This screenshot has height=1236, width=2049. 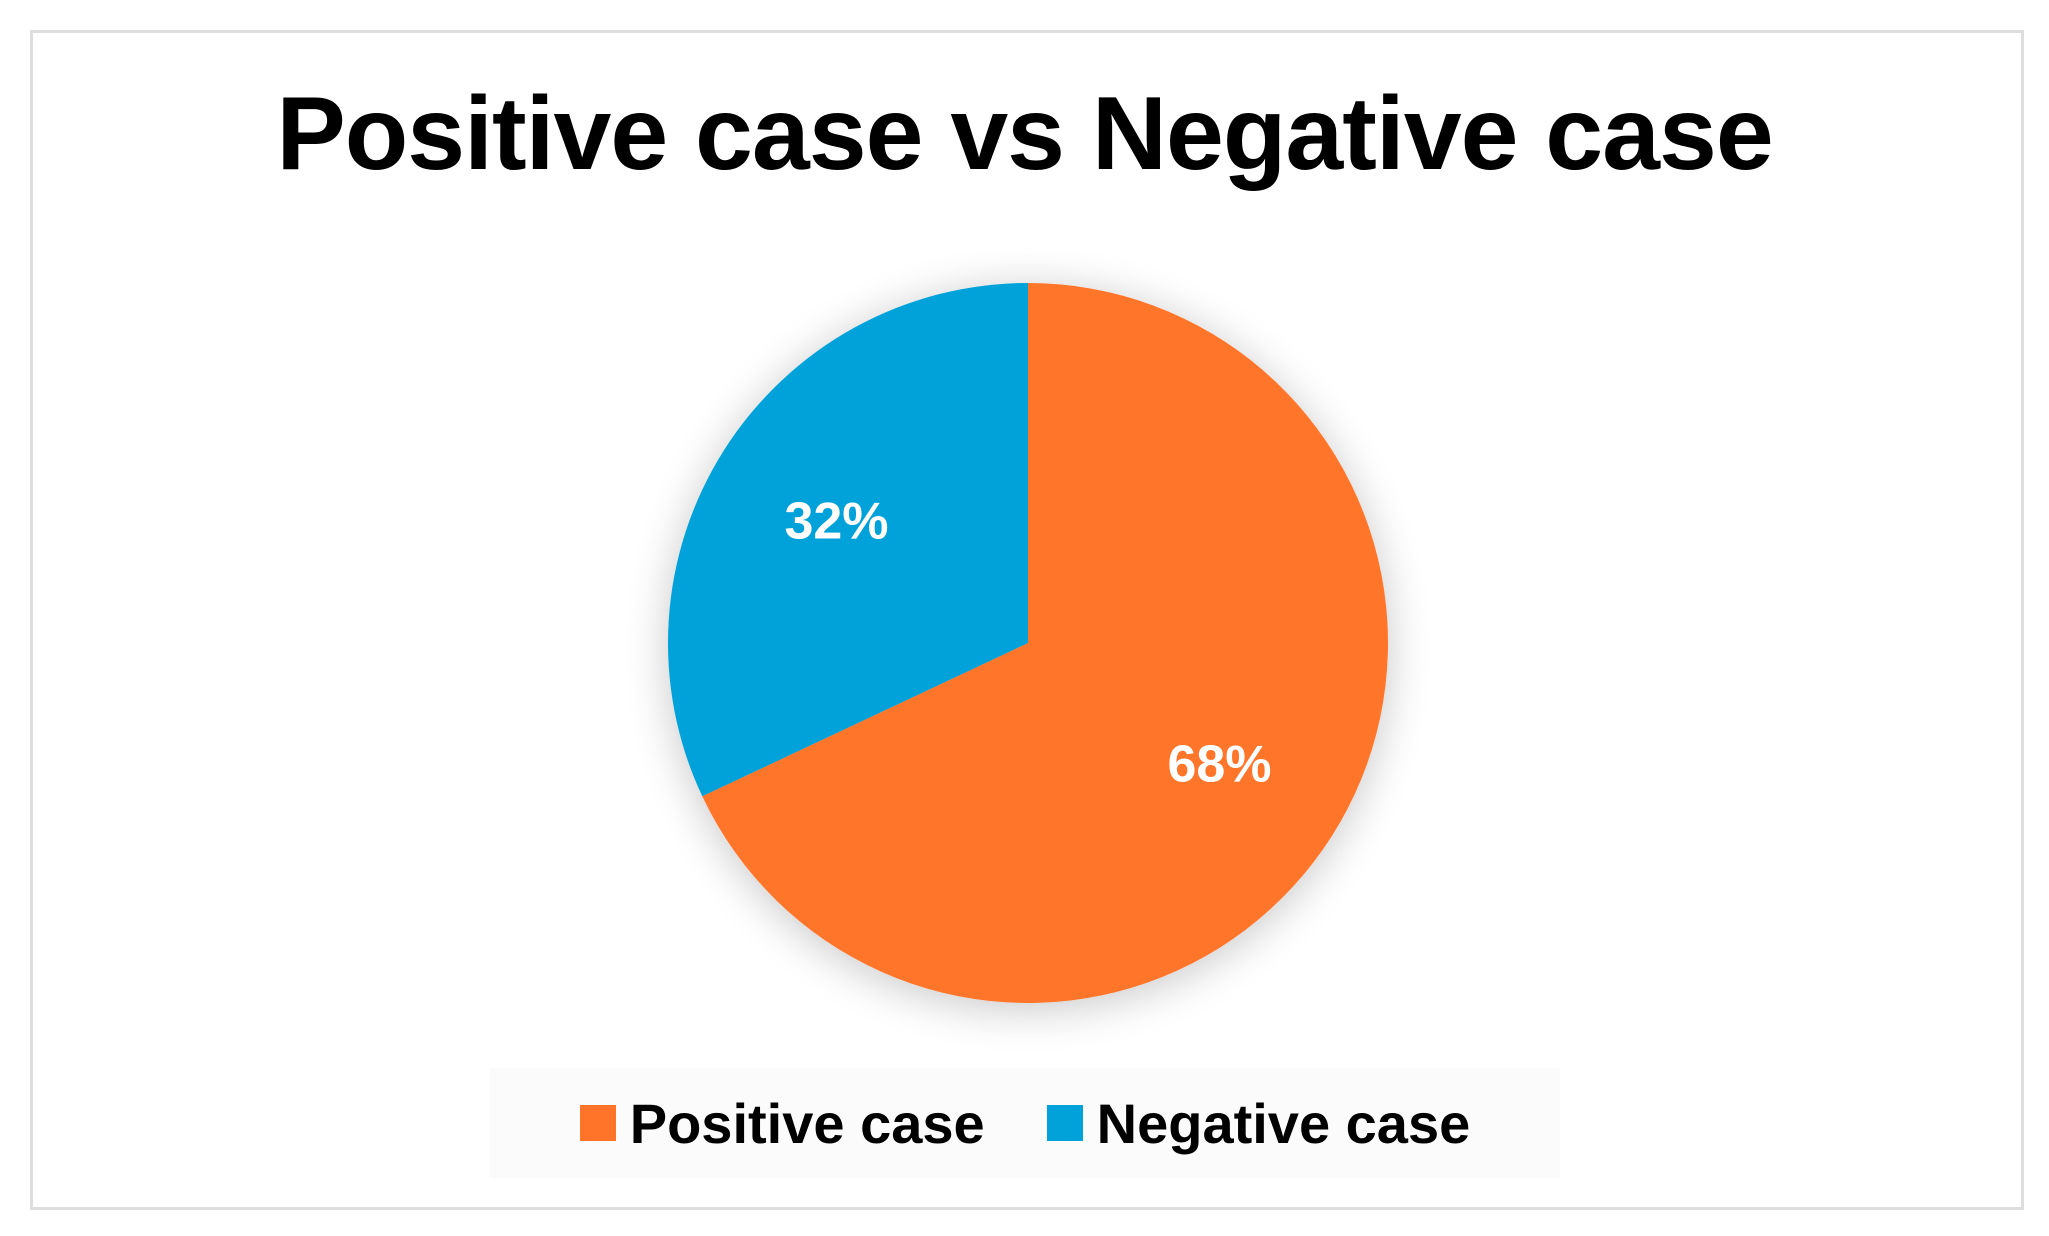 I want to click on legend-label-positive: Positive case, so click(x=807, y=1123).